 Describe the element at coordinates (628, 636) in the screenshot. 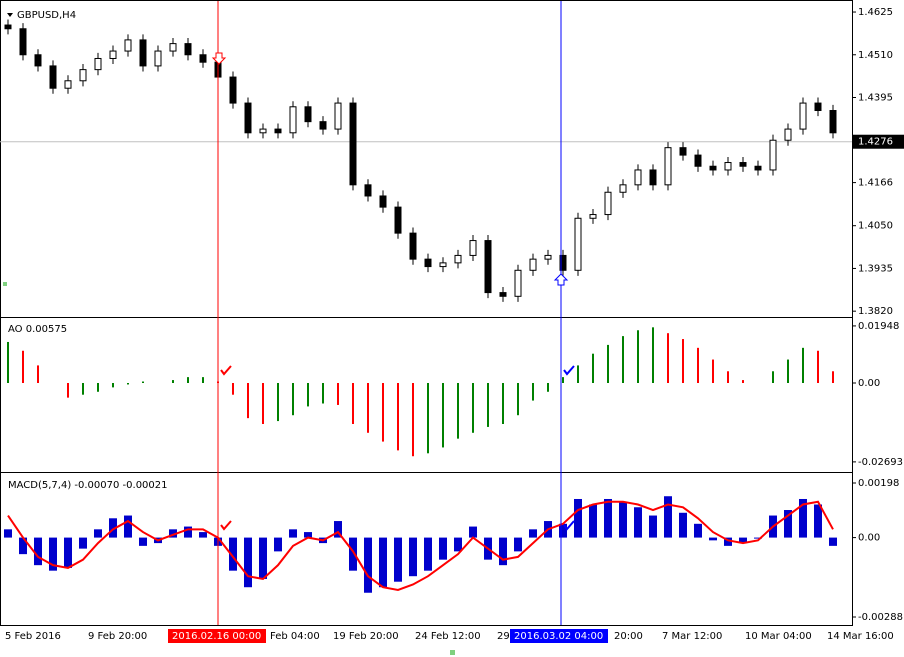

I see `x-tick-label: 20:00` at that location.